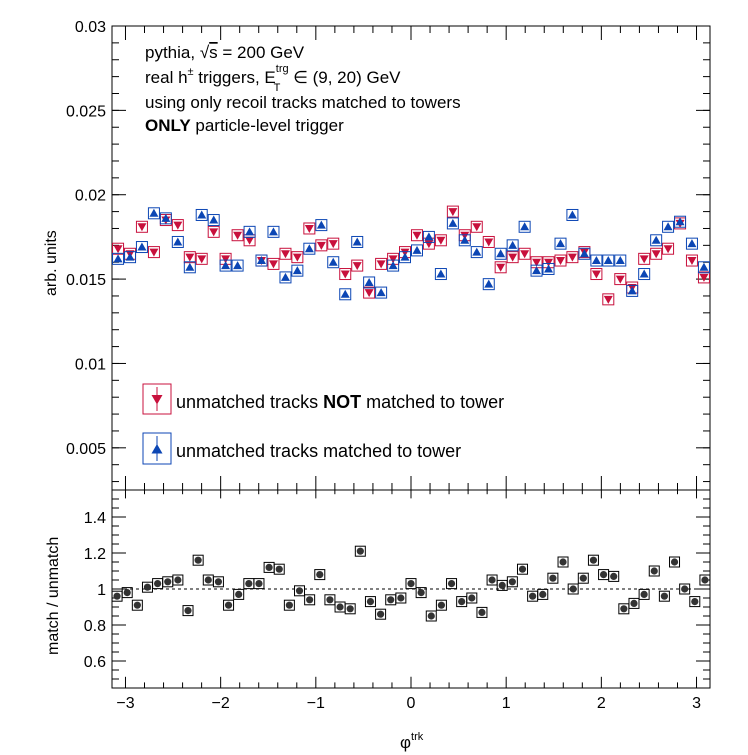  What do you see at coordinates (90, 27) in the screenshot?
I see `top-y-tick-label: 0.03` at bounding box center [90, 27].